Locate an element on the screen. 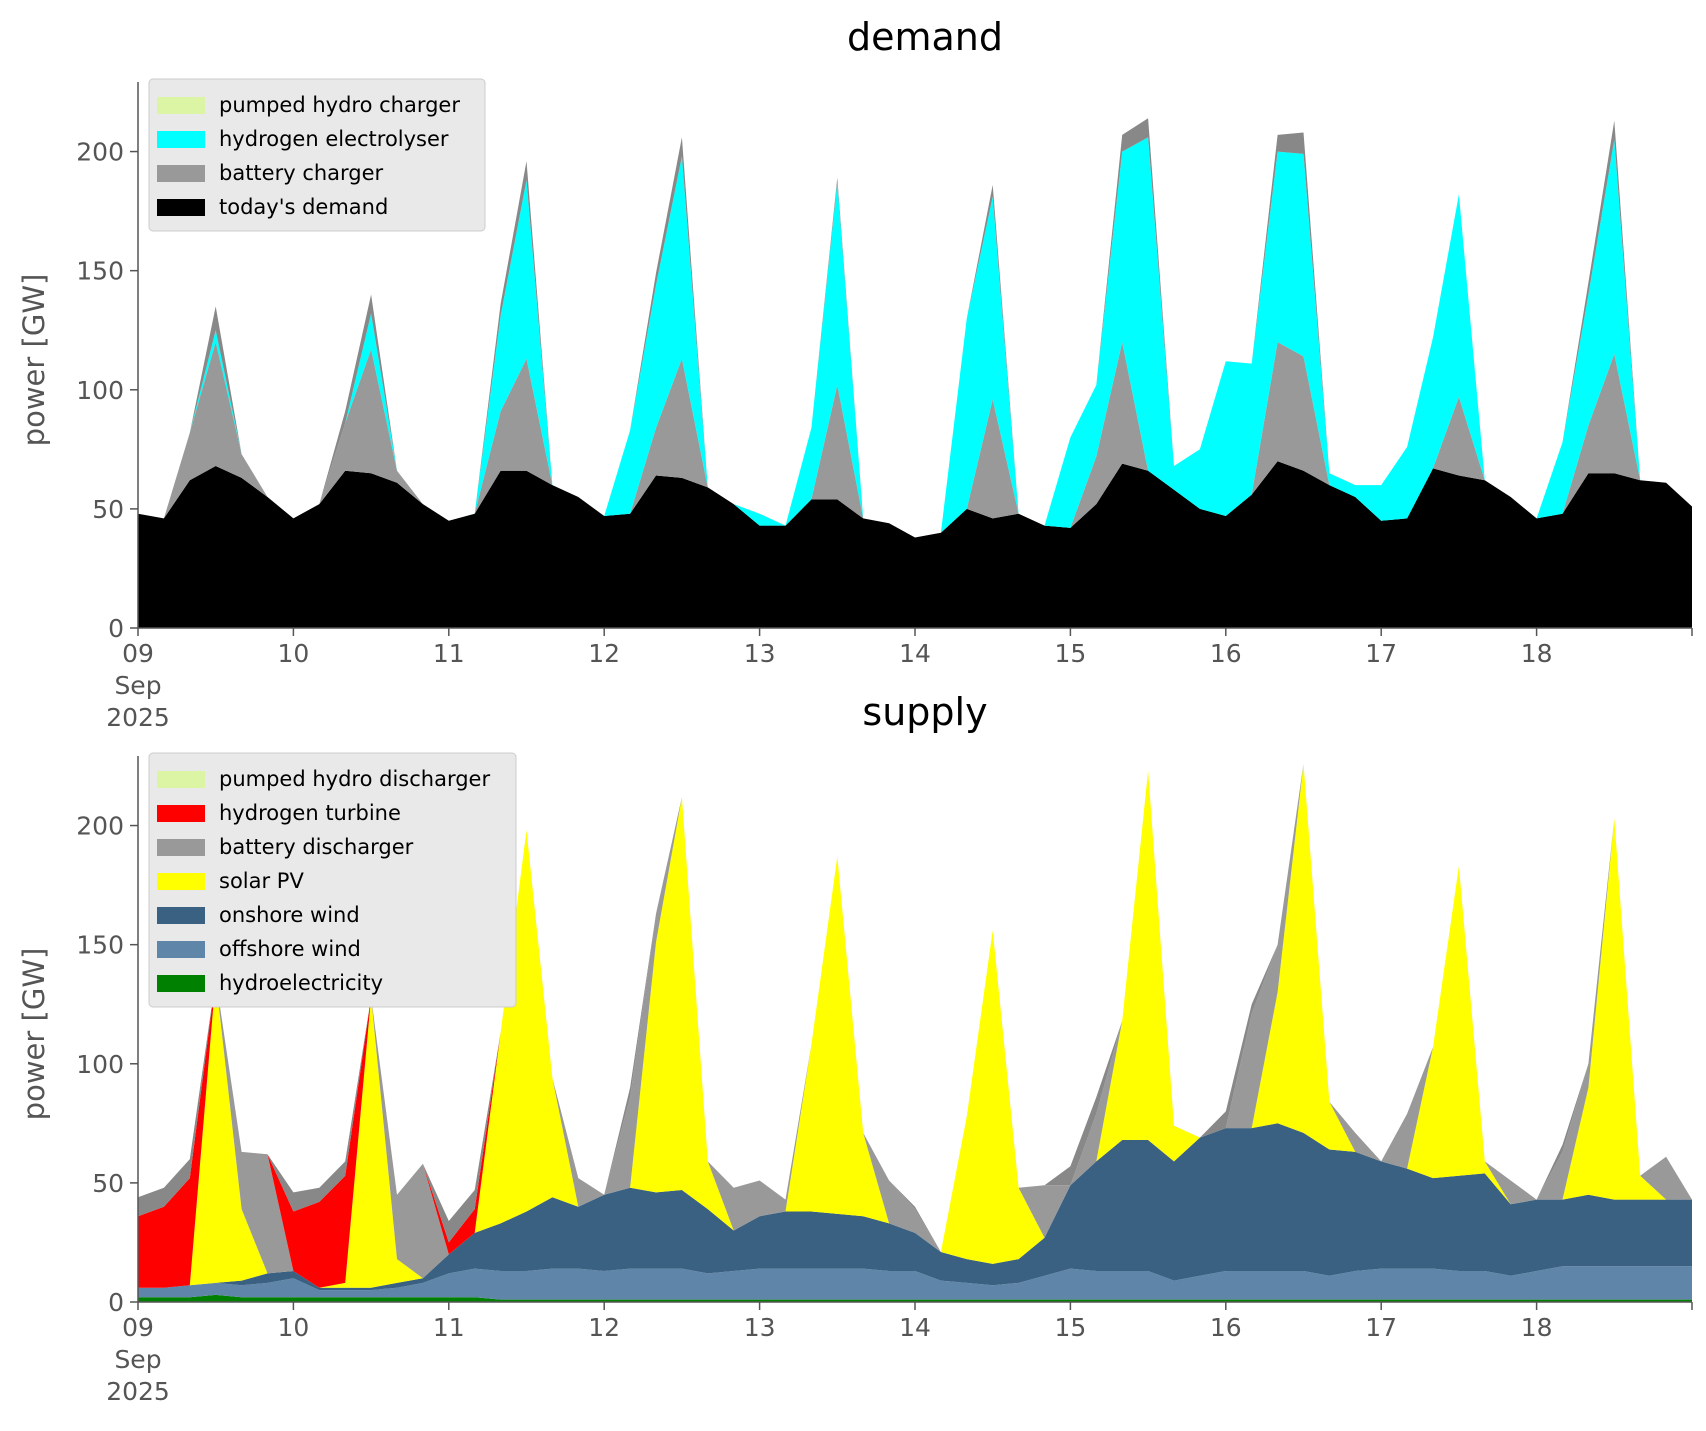 The image size is (1706, 1431). legend-label: onshore wind is located at coordinates (289, 915).